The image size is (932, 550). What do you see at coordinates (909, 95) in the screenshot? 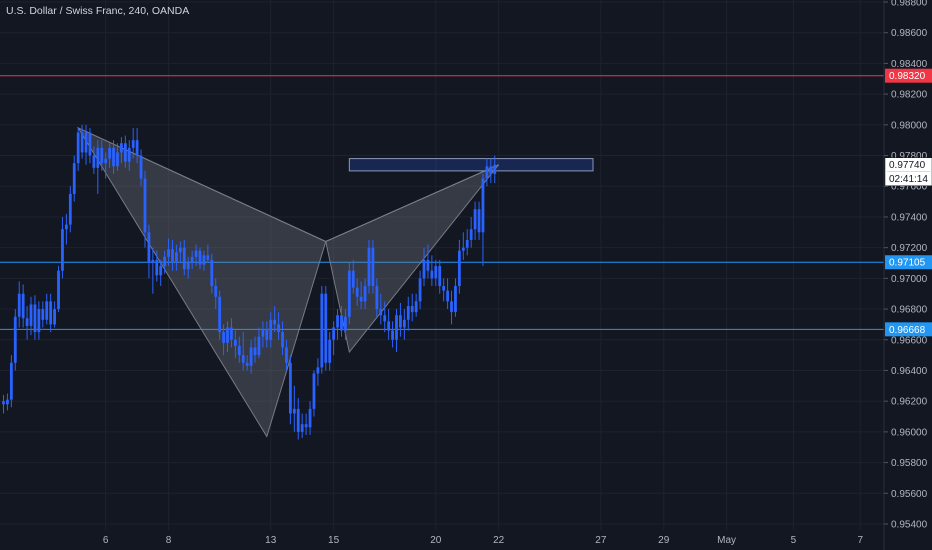
I see `y-tick-label: 0.98200` at bounding box center [909, 95].